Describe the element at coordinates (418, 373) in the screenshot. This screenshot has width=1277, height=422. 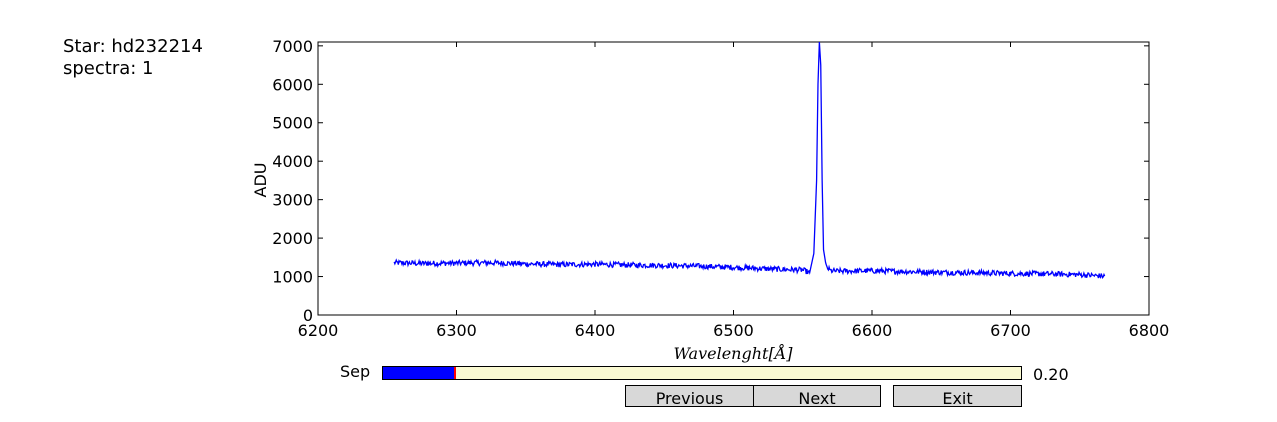
I see `sep-slider-fill` at that location.